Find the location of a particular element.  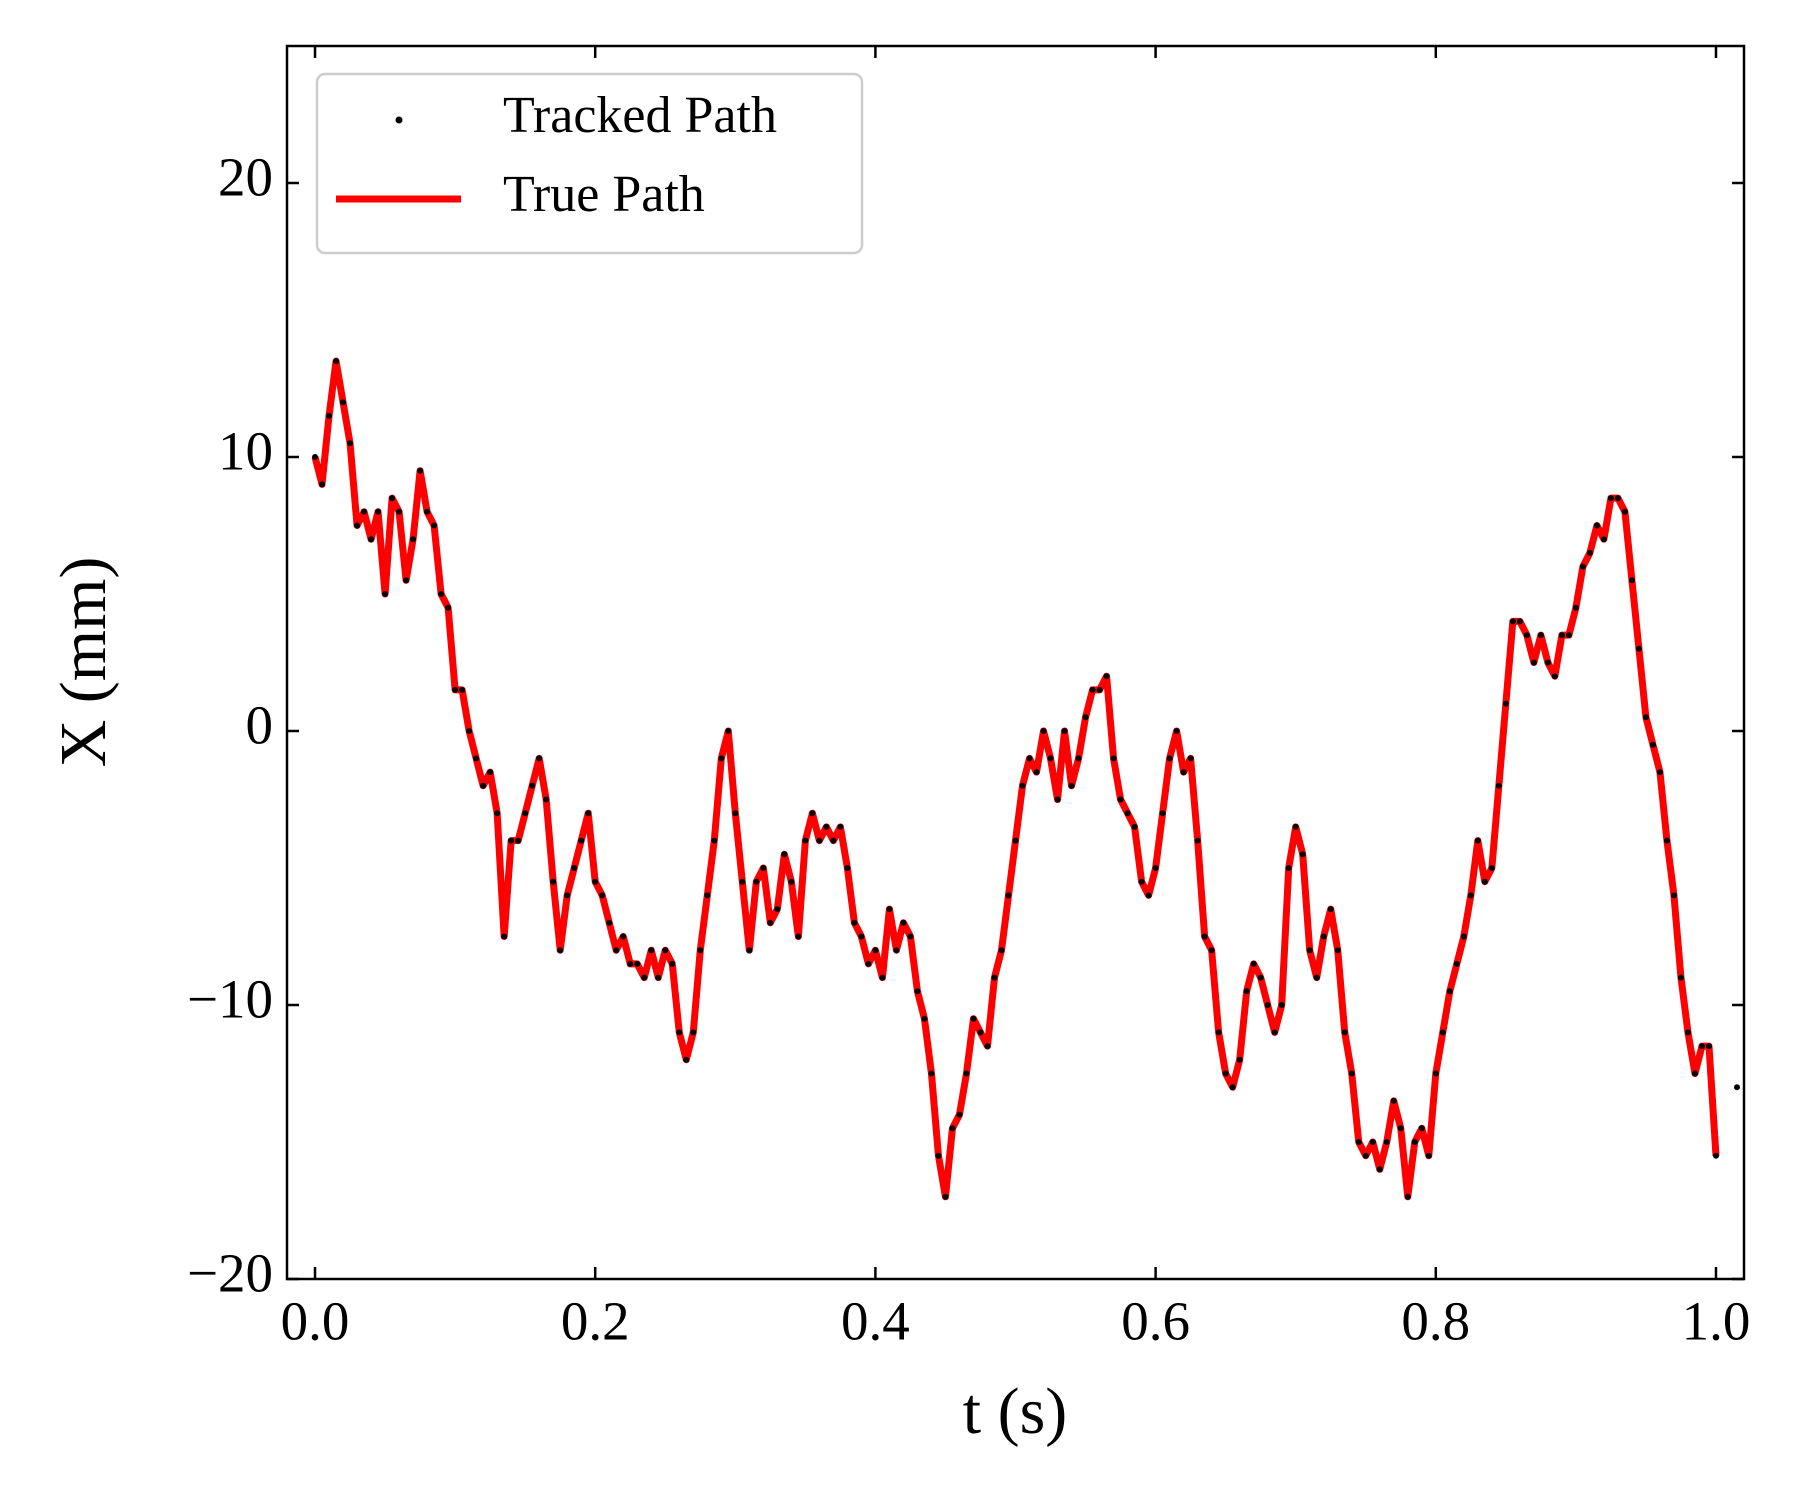

x-tick-label: 0.8 is located at coordinates (1435, 1321).